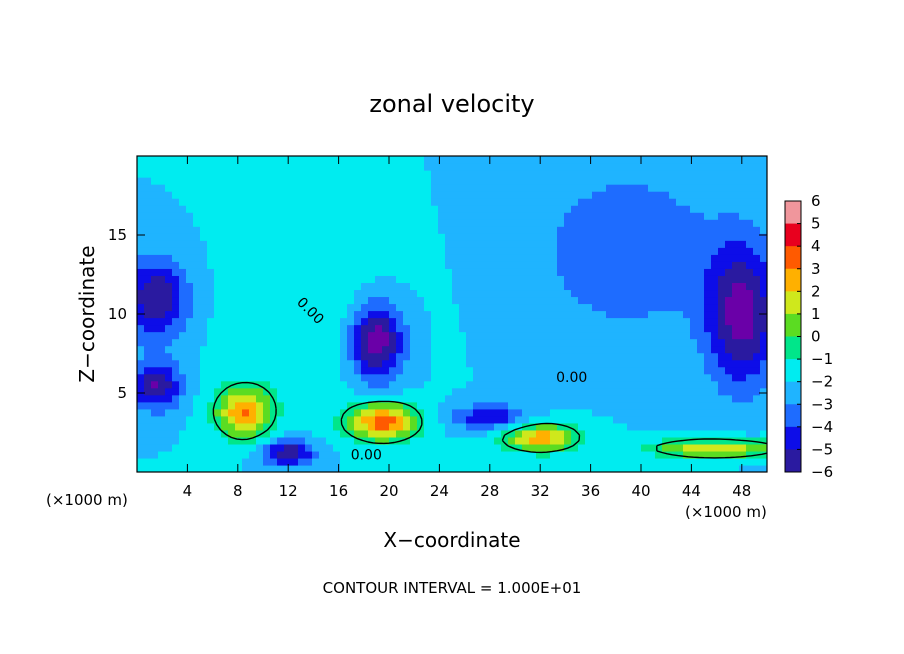 The image size is (904, 654). What do you see at coordinates (793, 348) in the screenshot?
I see `colorbar-swatch` at bounding box center [793, 348].